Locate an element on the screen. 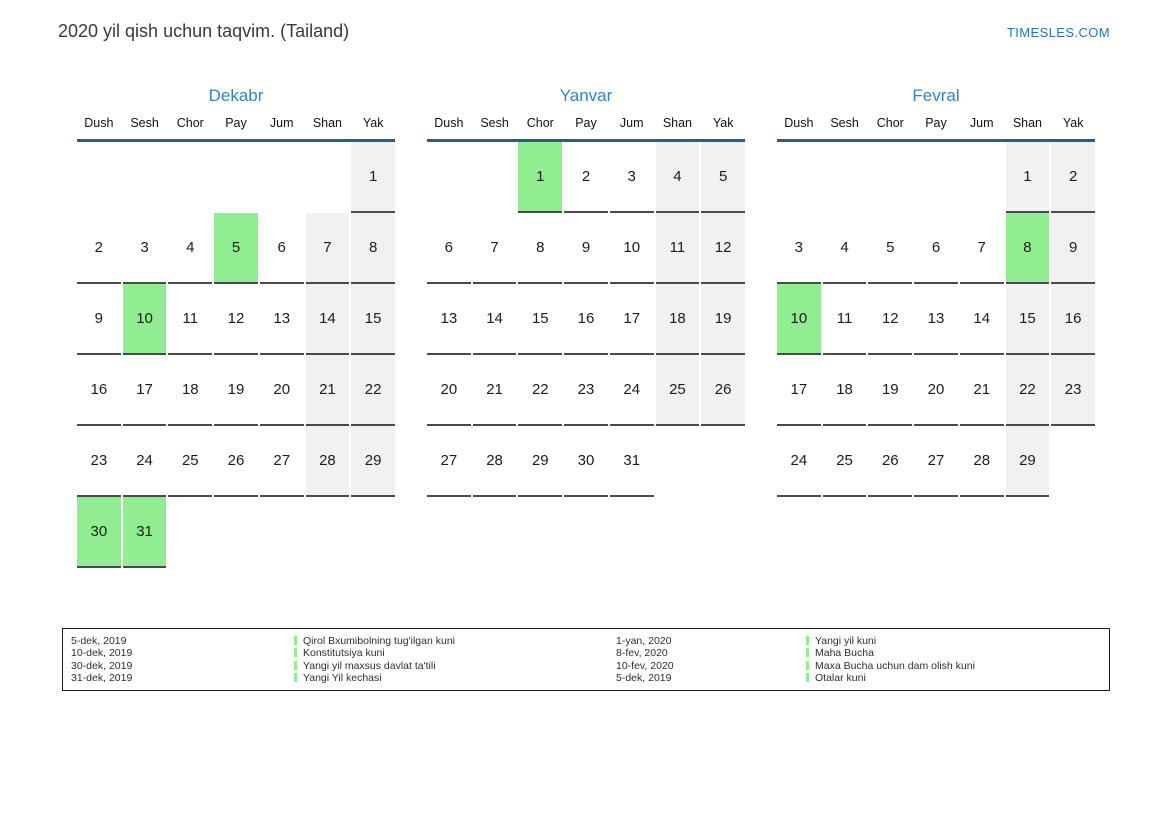 The image size is (1169, 827). day-cell: 1 is located at coordinates (1027, 177).